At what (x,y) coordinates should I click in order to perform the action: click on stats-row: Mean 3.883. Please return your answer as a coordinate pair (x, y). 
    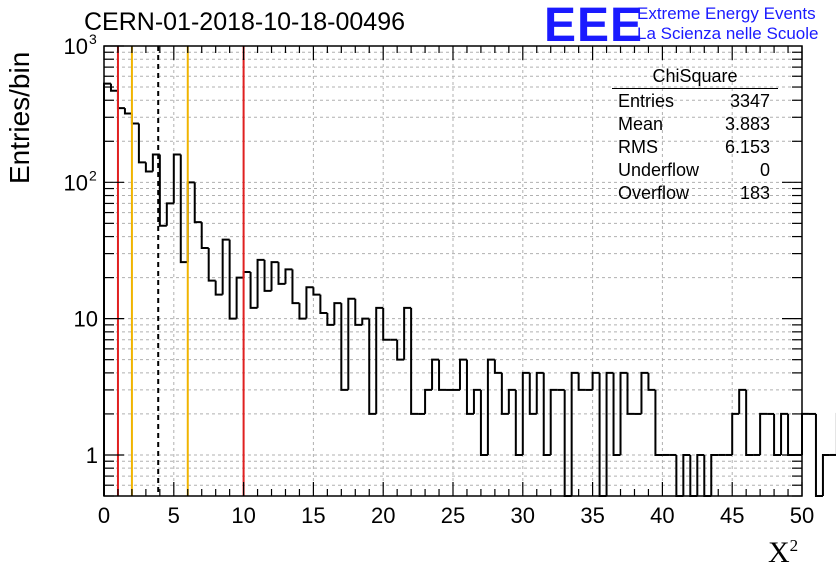
    Looking at the image, I should click on (695, 124).